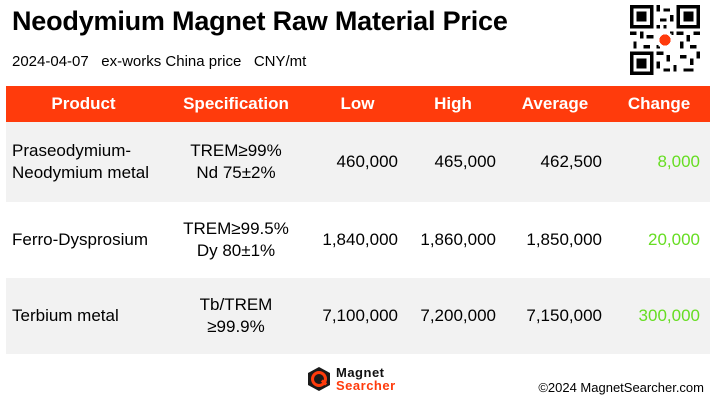  I want to click on change-cell: 20,000, so click(674, 239).